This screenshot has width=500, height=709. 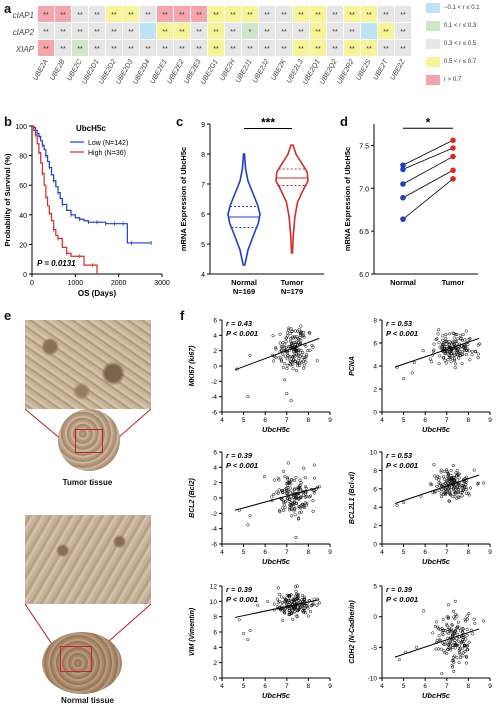 What do you see at coordinates (453, 8) in the screenshot?
I see `legend-item: −0.1 < r ≤ 0.1` at bounding box center [453, 8].